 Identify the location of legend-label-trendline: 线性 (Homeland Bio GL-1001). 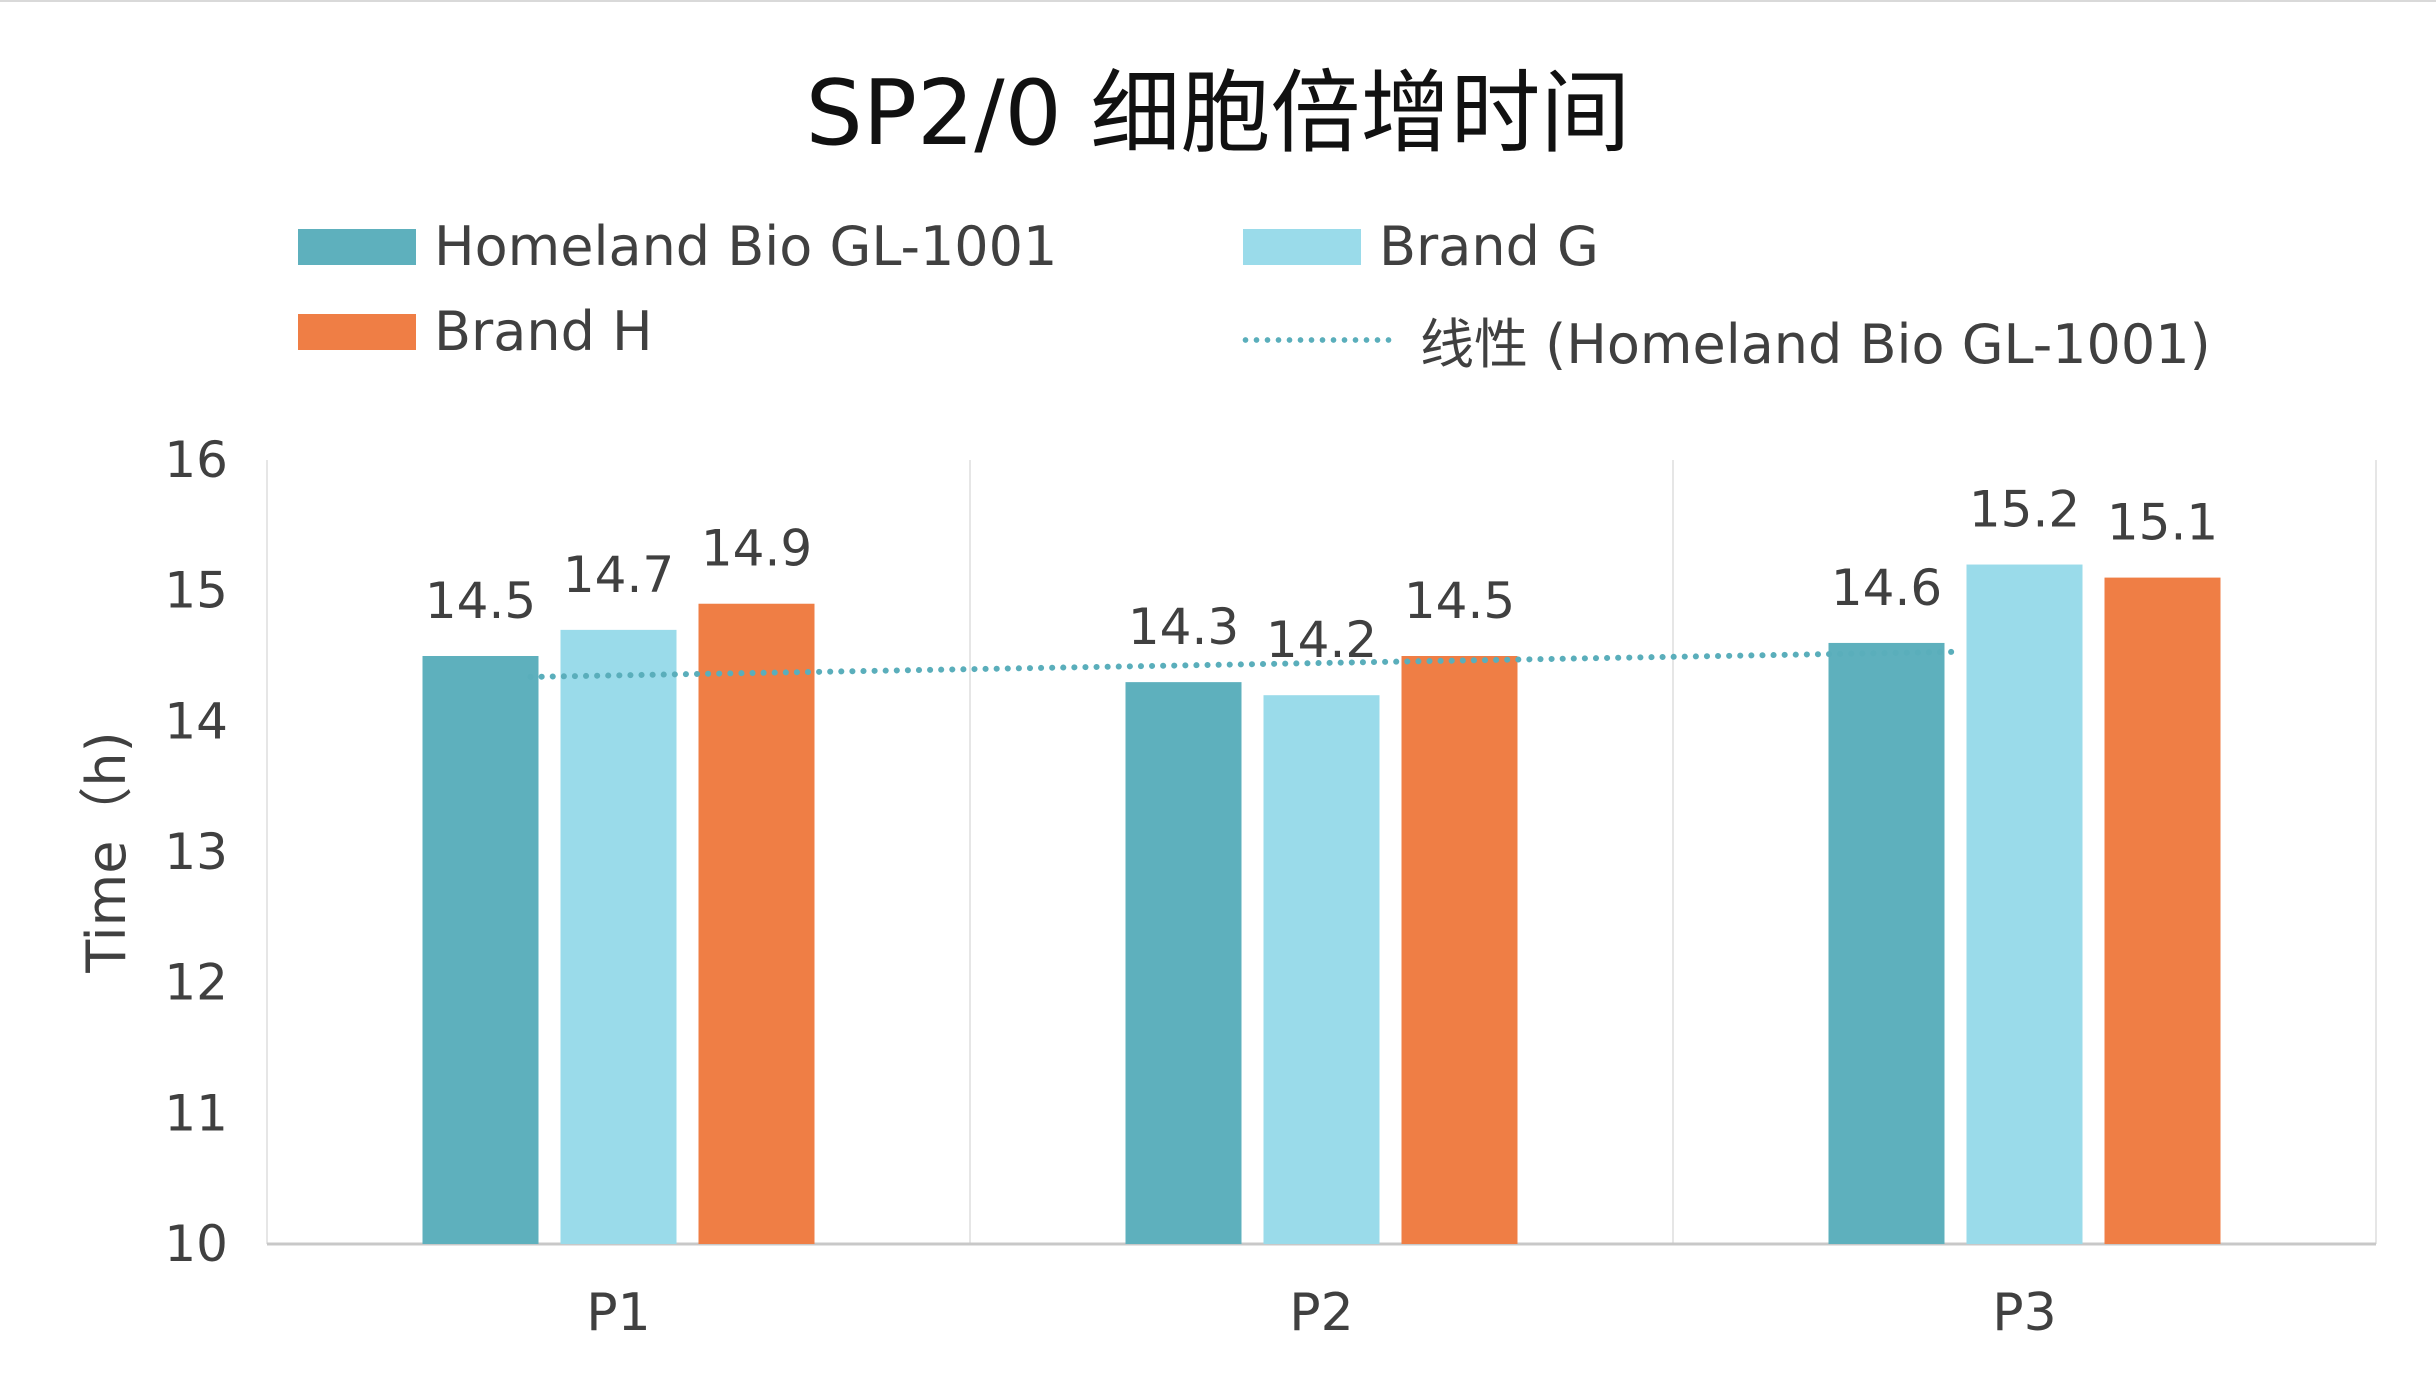
(1815, 344).